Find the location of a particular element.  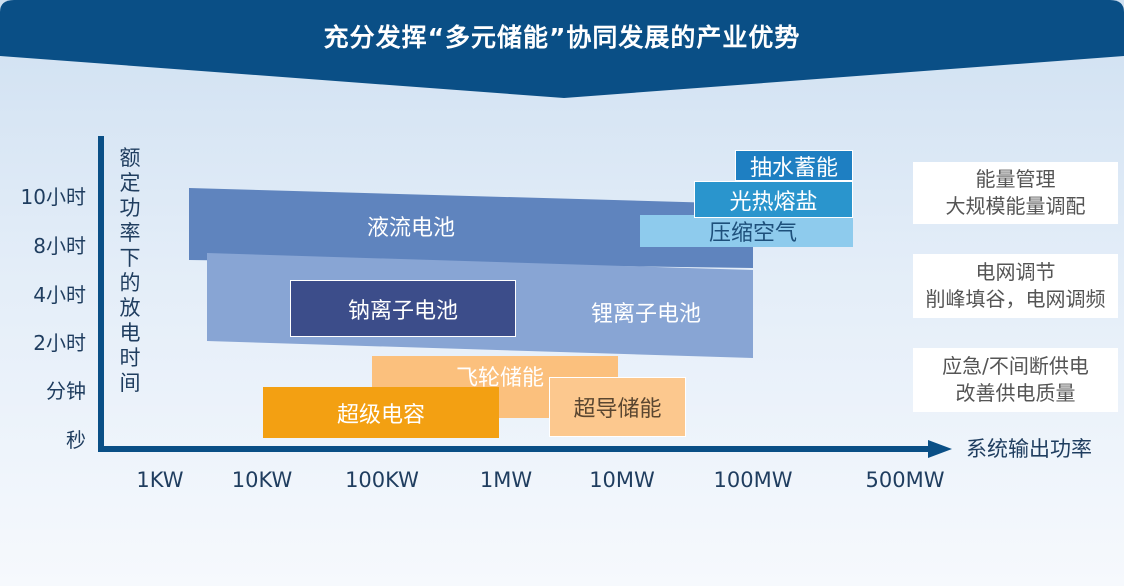

pumped-hydro-label: 抽水蓄能 is located at coordinates (793, 168).